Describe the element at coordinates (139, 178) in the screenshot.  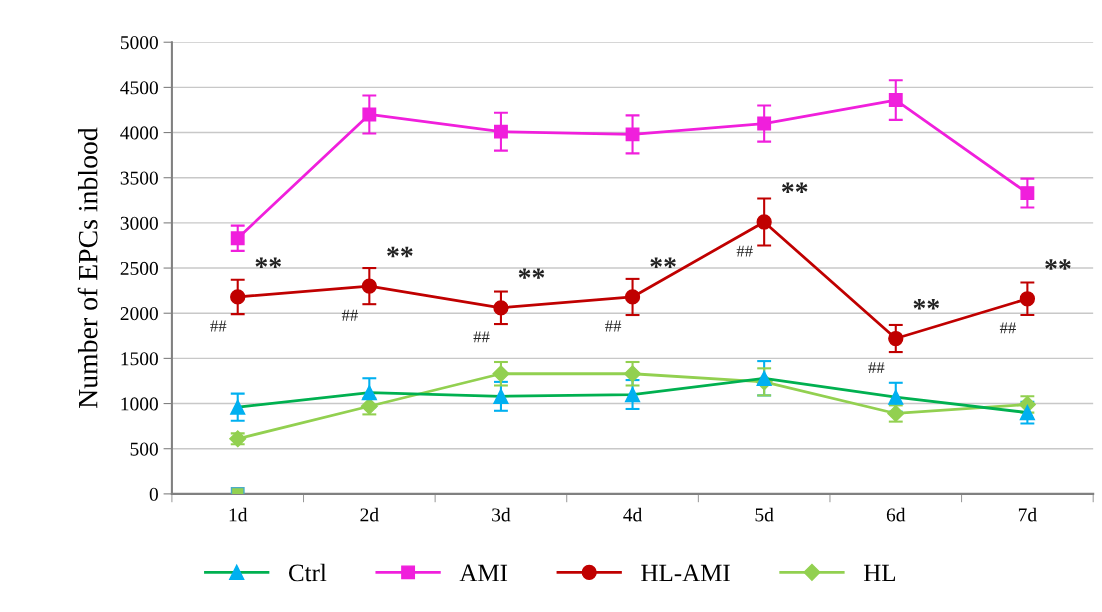
I see `y-tick-label: 3500` at that location.